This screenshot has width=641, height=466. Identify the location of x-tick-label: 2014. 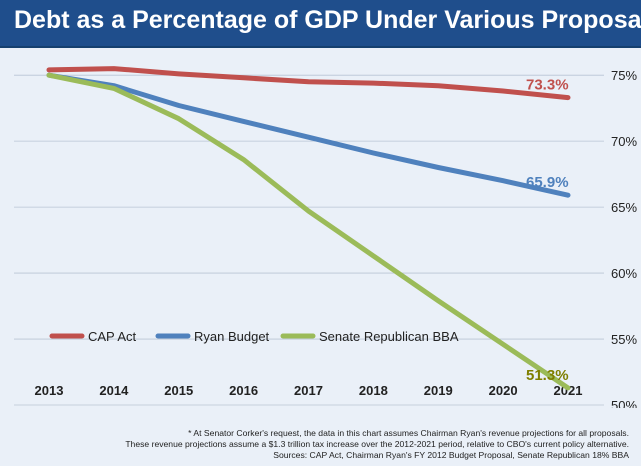
(114, 390).